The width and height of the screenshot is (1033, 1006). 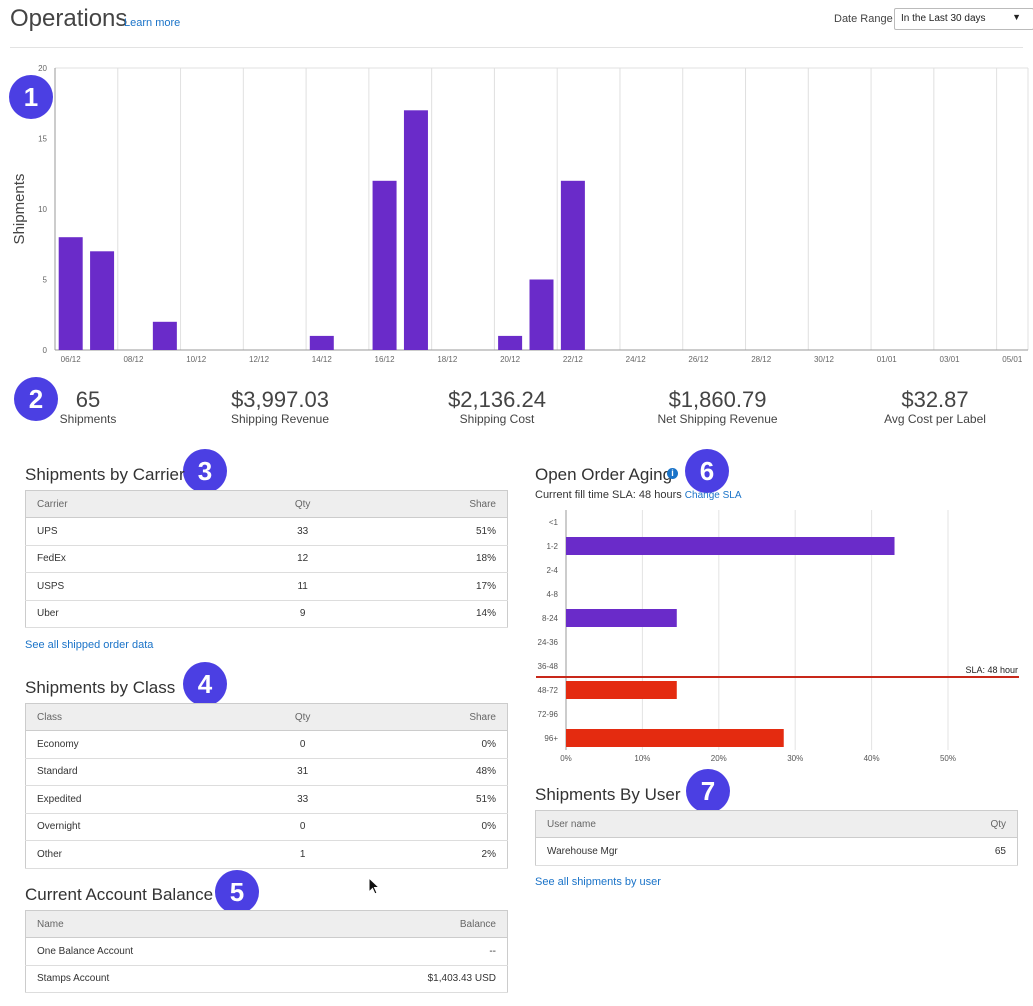 What do you see at coordinates (42, 68) in the screenshot?
I see `y-tick-label: 20` at bounding box center [42, 68].